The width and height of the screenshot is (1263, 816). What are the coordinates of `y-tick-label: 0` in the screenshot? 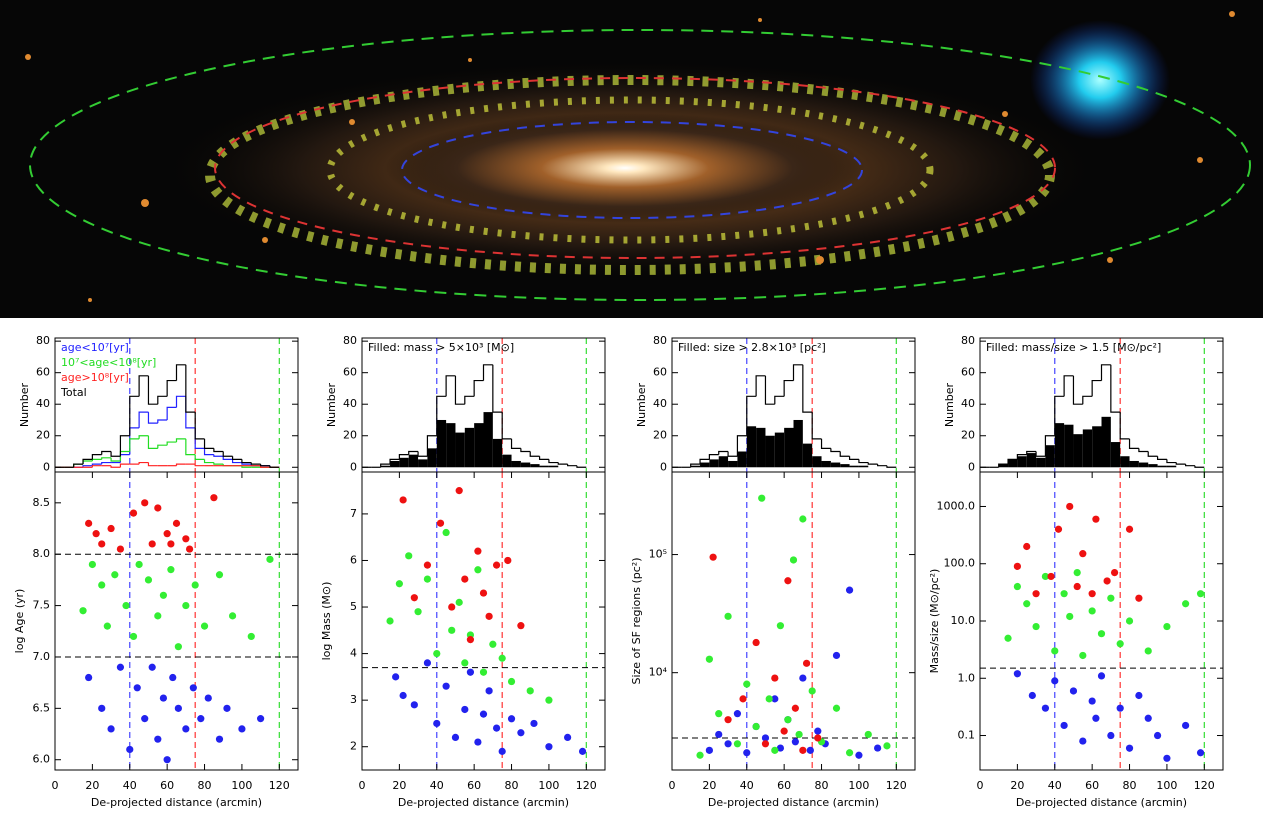 It's located at (663, 466).